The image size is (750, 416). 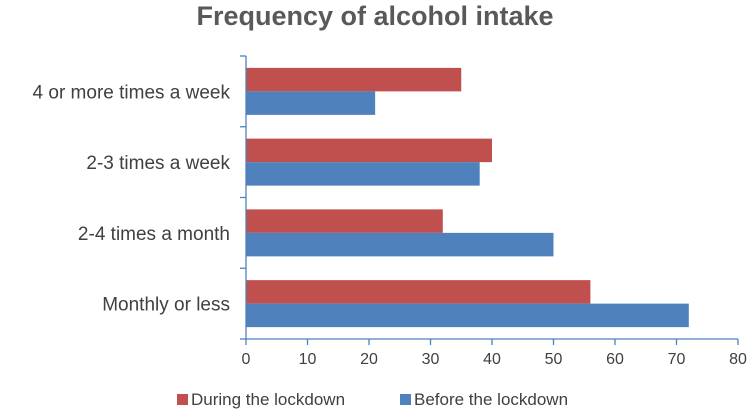 What do you see at coordinates (554, 359) in the screenshot?
I see `x-tick-label: 50` at bounding box center [554, 359].